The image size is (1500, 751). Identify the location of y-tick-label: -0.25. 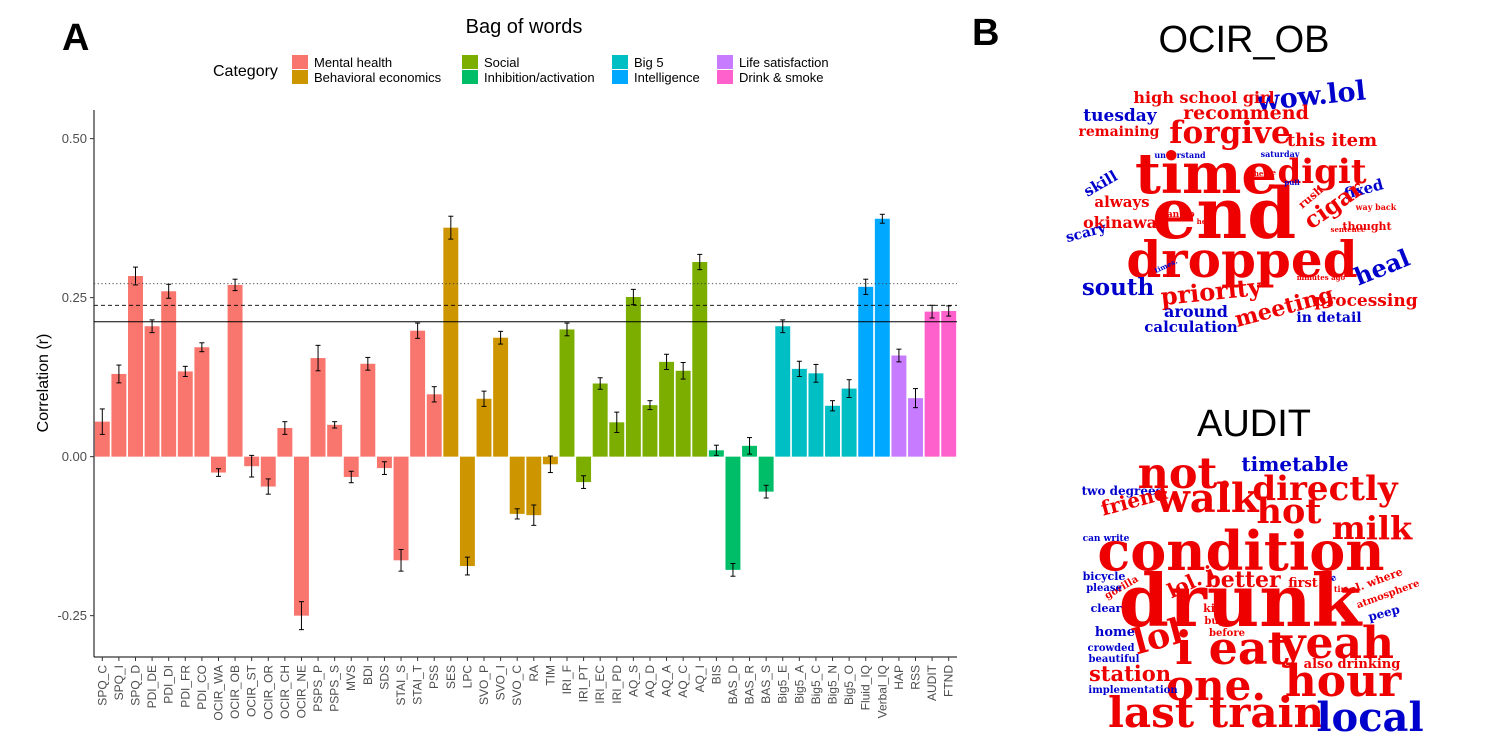
(72, 615).